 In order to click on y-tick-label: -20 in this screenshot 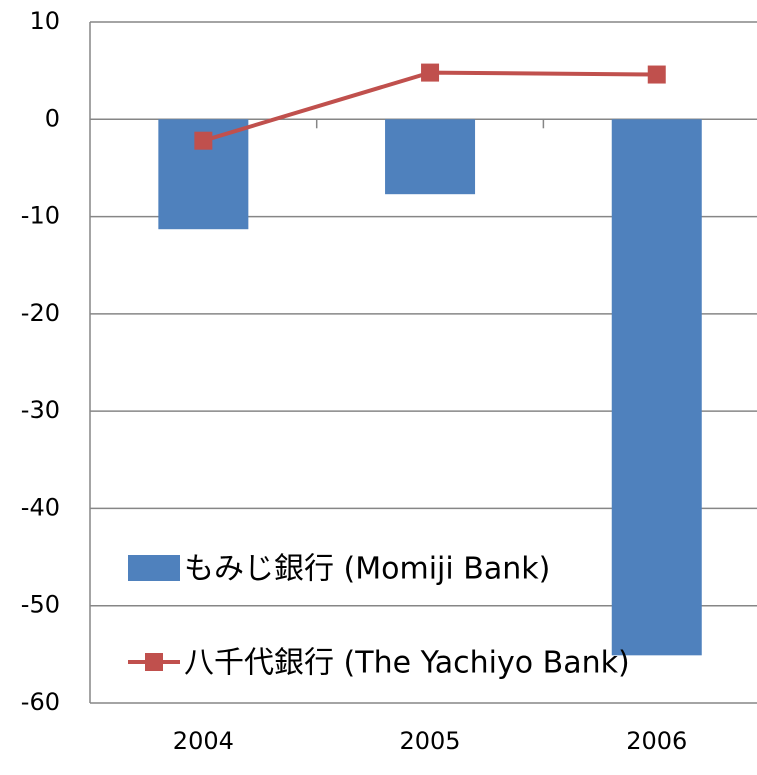, I will do `click(40, 313)`.